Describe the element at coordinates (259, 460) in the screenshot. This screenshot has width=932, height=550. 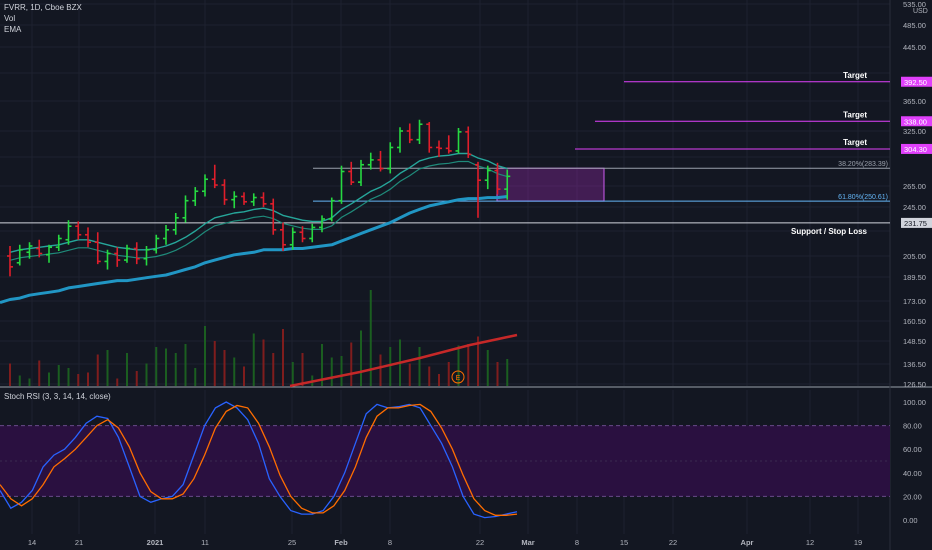
I see `rsi-k-line` at that location.